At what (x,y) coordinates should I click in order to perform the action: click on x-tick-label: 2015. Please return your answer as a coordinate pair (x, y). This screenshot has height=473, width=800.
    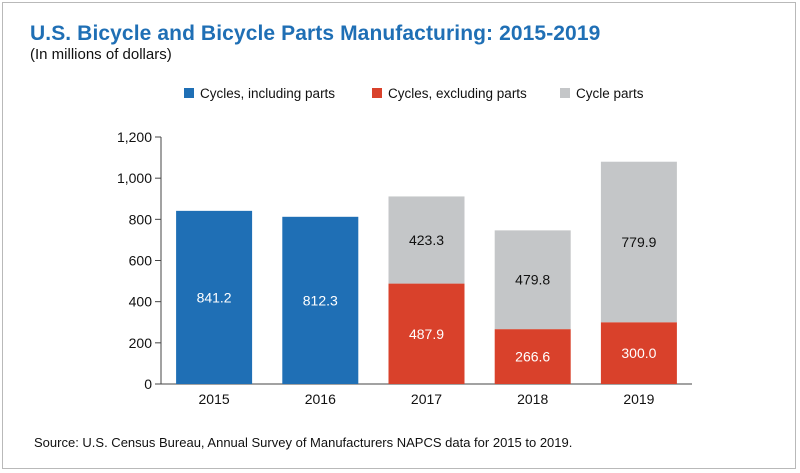
    Looking at the image, I should click on (214, 399).